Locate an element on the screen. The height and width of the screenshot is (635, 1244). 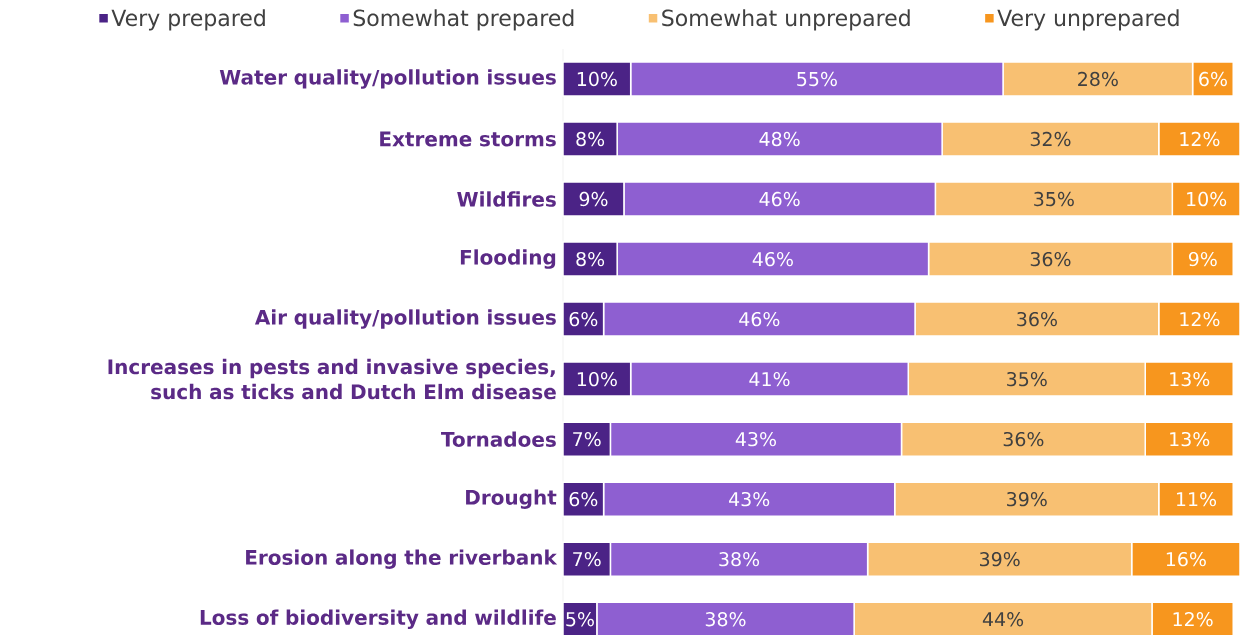
y-tick-label: Loss of biodiversity and wildlife is located at coordinates (378, 619).